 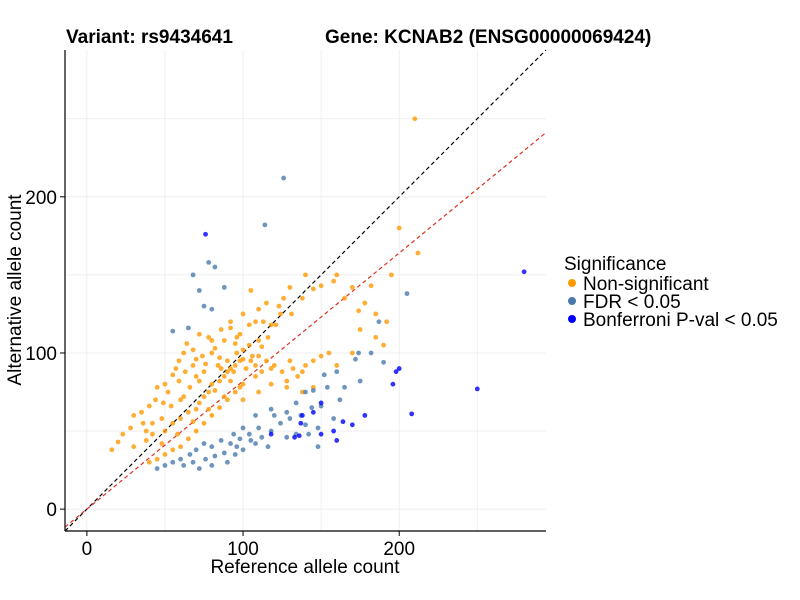 What do you see at coordinates (305, 567) in the screenshot?
I see `x-axis-label: Reference allele count` at bounding box center [305, 567].